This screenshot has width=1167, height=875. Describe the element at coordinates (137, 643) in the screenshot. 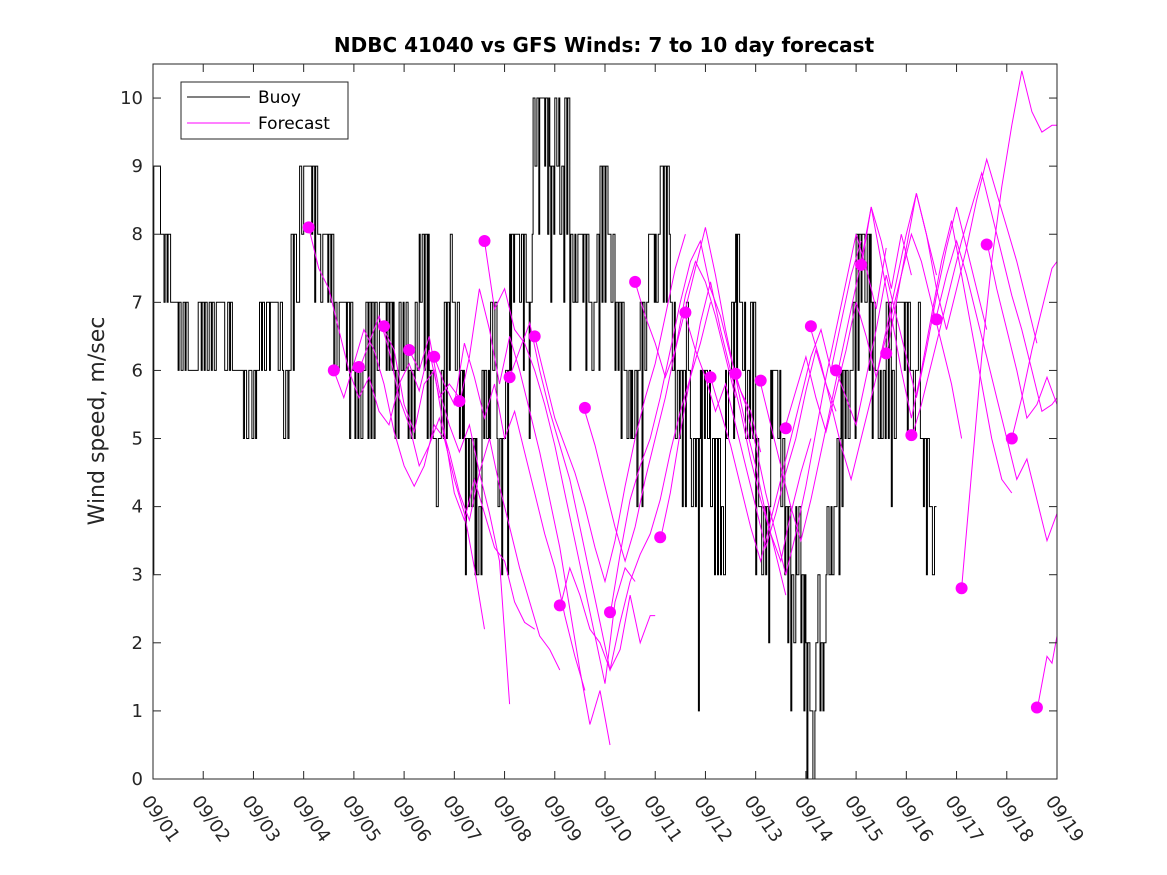

I see `y-tick-label-2: 2` at that location.